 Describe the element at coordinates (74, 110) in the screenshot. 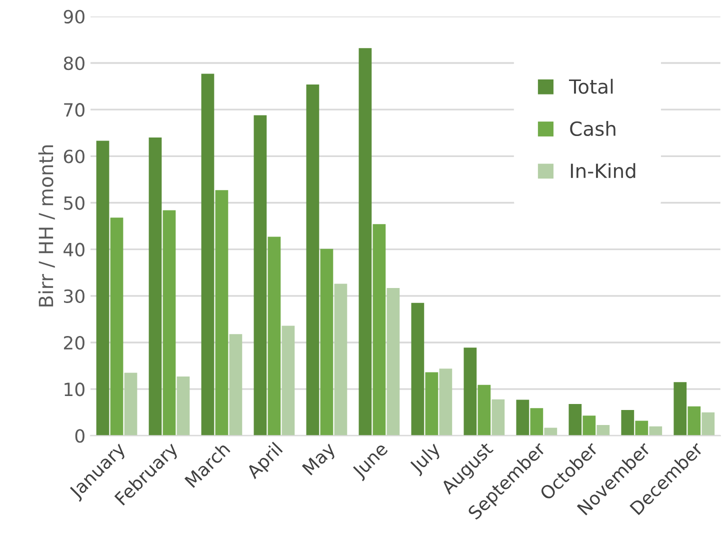

I see `y-tick-label: 70` at that location.